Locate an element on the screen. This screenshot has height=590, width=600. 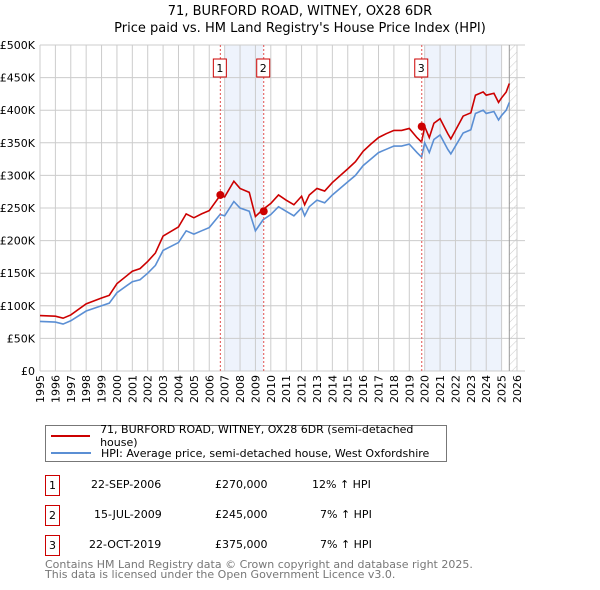
sale-row: 2 15-JUL-2009 £245,000 7% ↑ HPI is located at coordinates (255, 515).